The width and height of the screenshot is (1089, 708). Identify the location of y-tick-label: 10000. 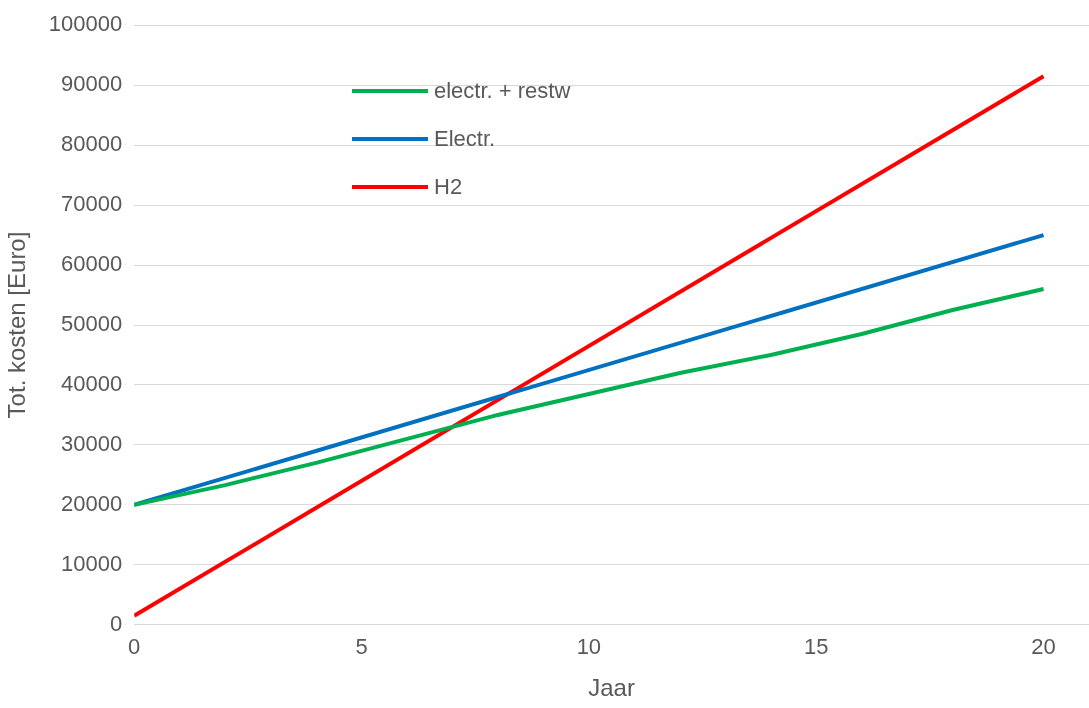
(92, 563).